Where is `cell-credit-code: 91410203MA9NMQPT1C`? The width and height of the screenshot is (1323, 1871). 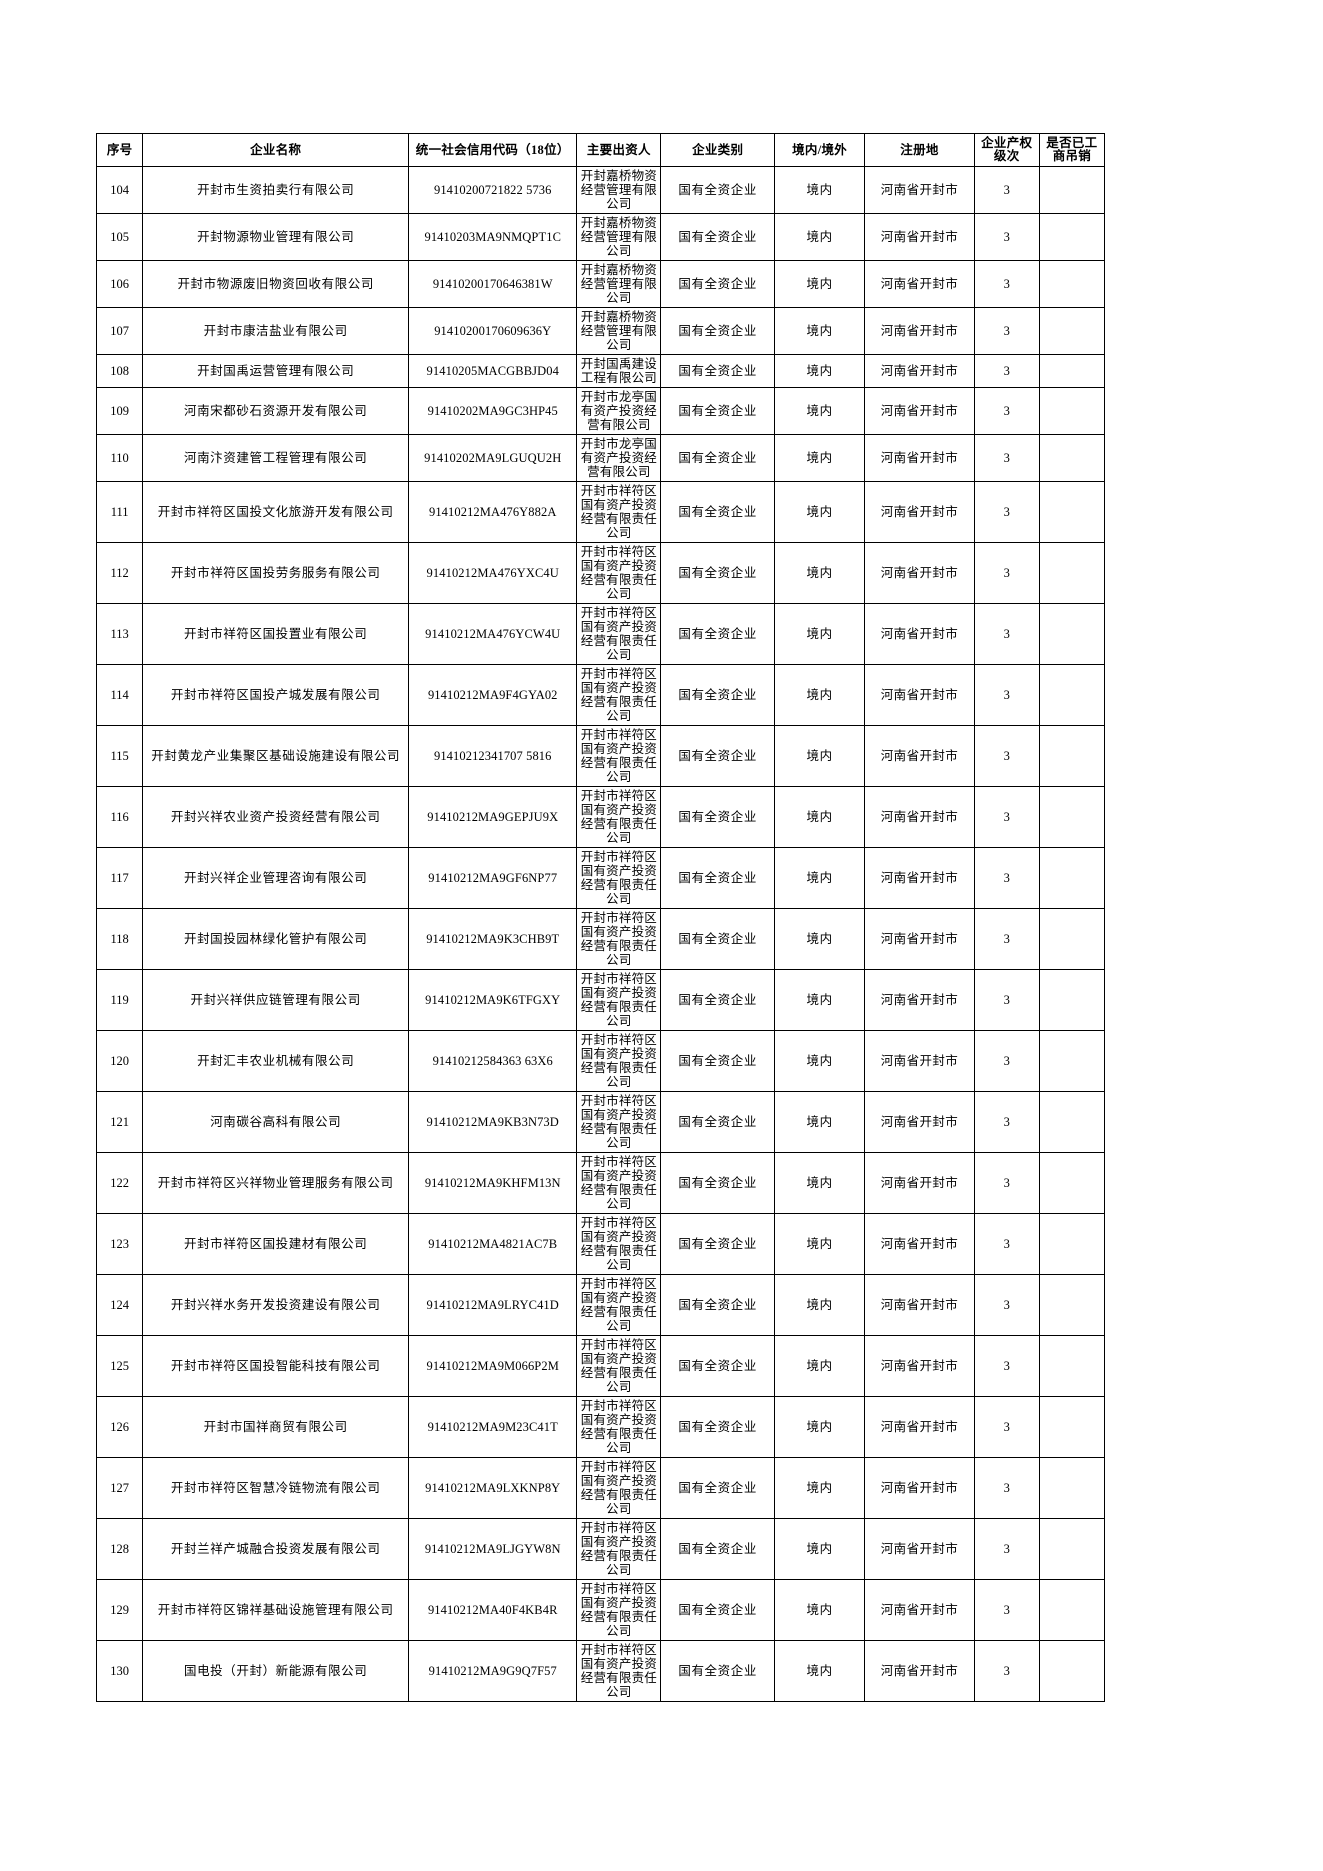
cell-credit-code: 91410203MA9NMQPT1C is located at coordinates (493, 237).